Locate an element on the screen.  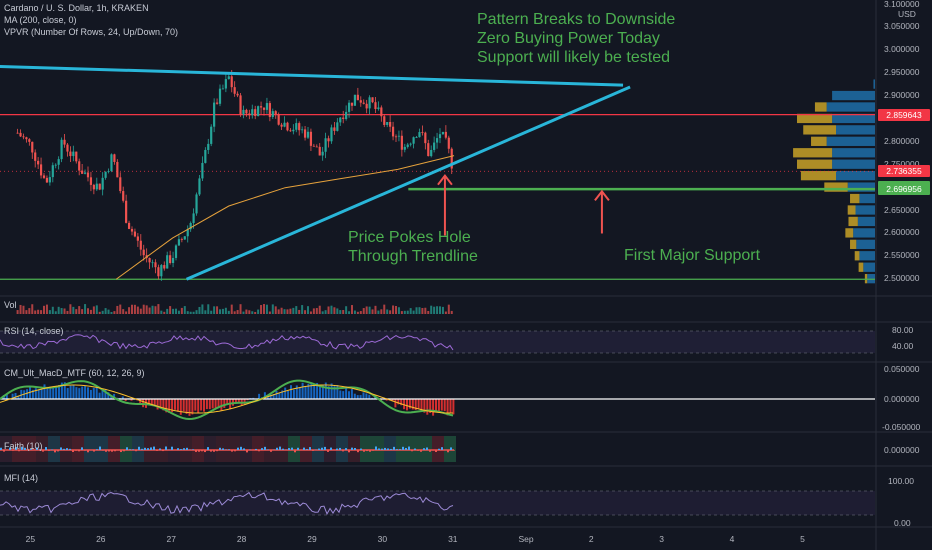
y-tick-label: 2.900000 is located at coordinates (902, 95).